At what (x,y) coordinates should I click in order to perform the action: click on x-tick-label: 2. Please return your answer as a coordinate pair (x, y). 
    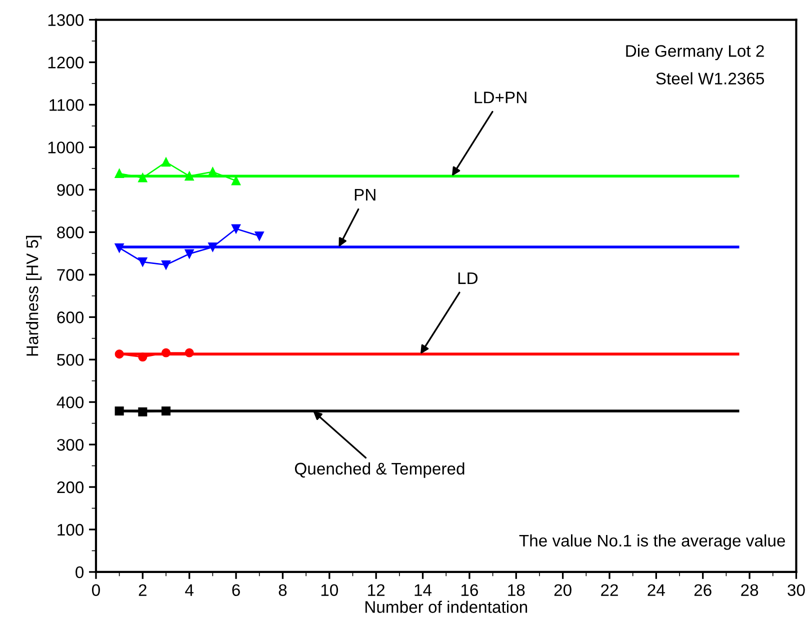
    Looking at the image, I should click on (142, 590).